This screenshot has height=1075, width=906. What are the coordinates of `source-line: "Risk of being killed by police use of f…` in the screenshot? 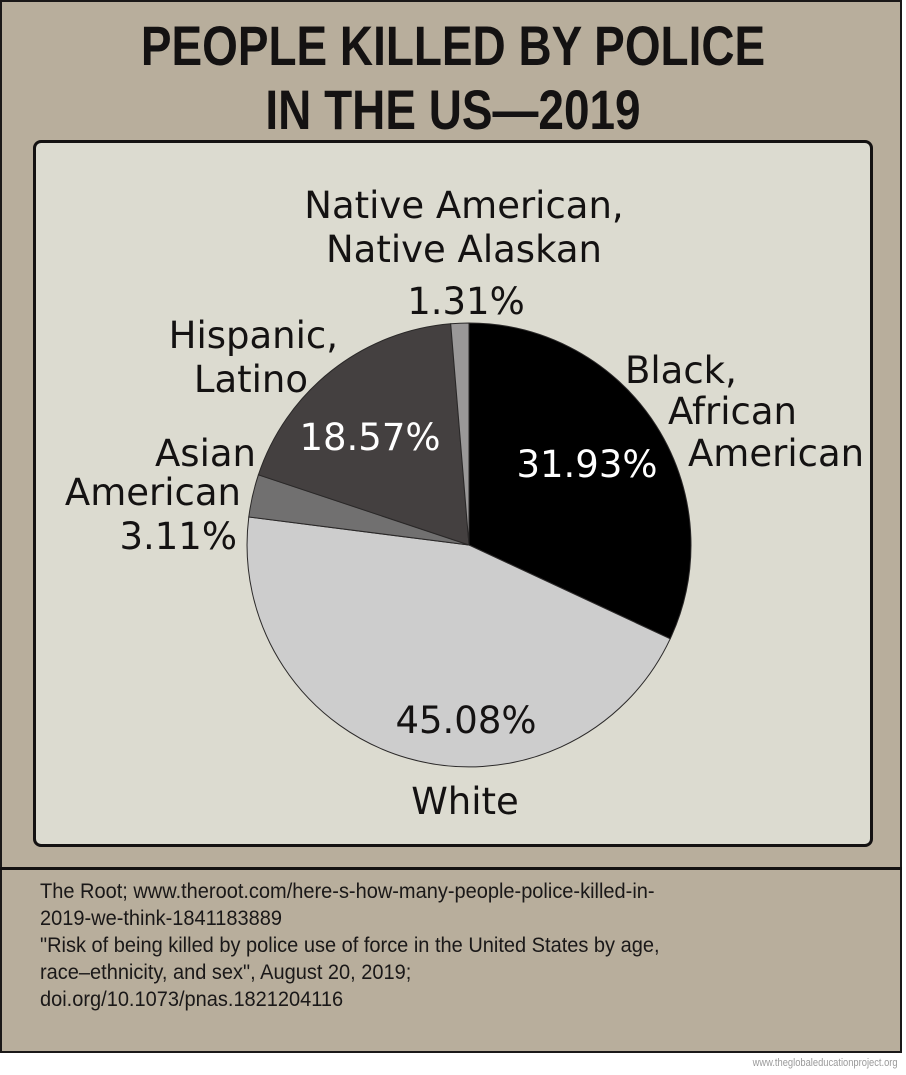 It's located at (350, 945).